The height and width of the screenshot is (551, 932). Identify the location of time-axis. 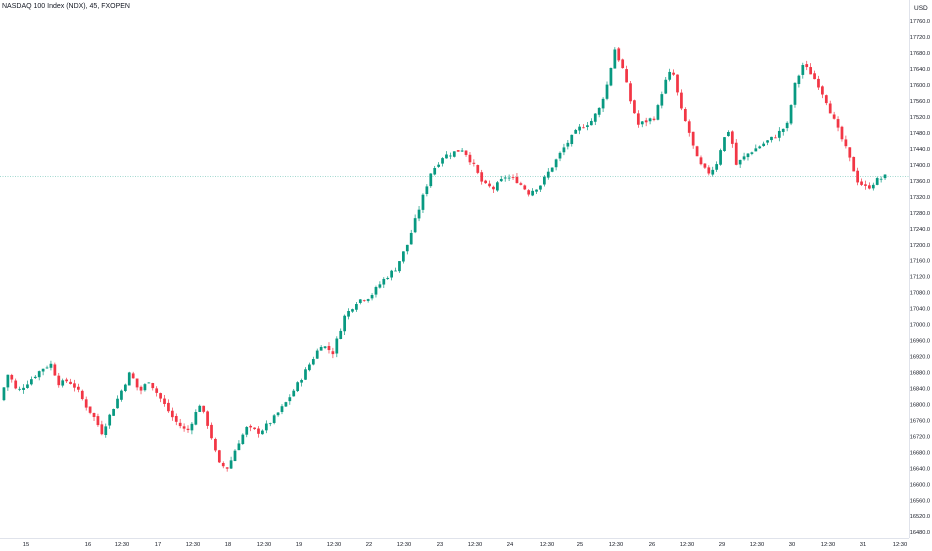
(454, 544).